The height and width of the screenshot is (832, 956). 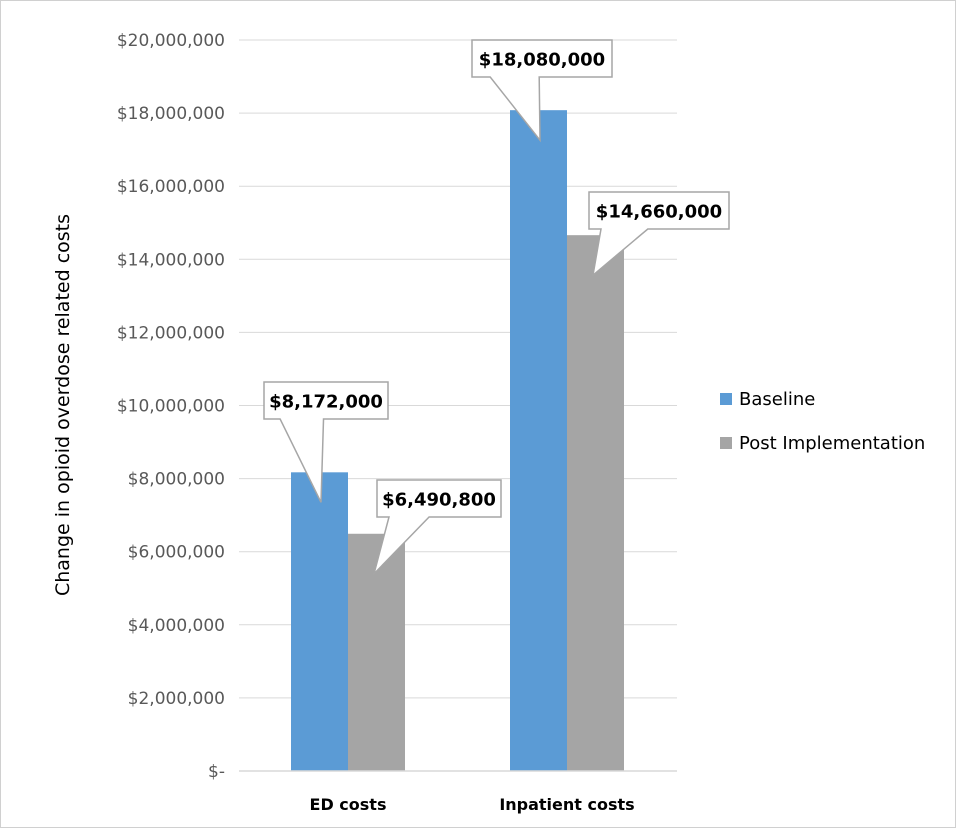 What do you see at coordinates (542, 60) in the screenshot?
I see `data-label: $18,080,000` at bounding box center [542, 60].